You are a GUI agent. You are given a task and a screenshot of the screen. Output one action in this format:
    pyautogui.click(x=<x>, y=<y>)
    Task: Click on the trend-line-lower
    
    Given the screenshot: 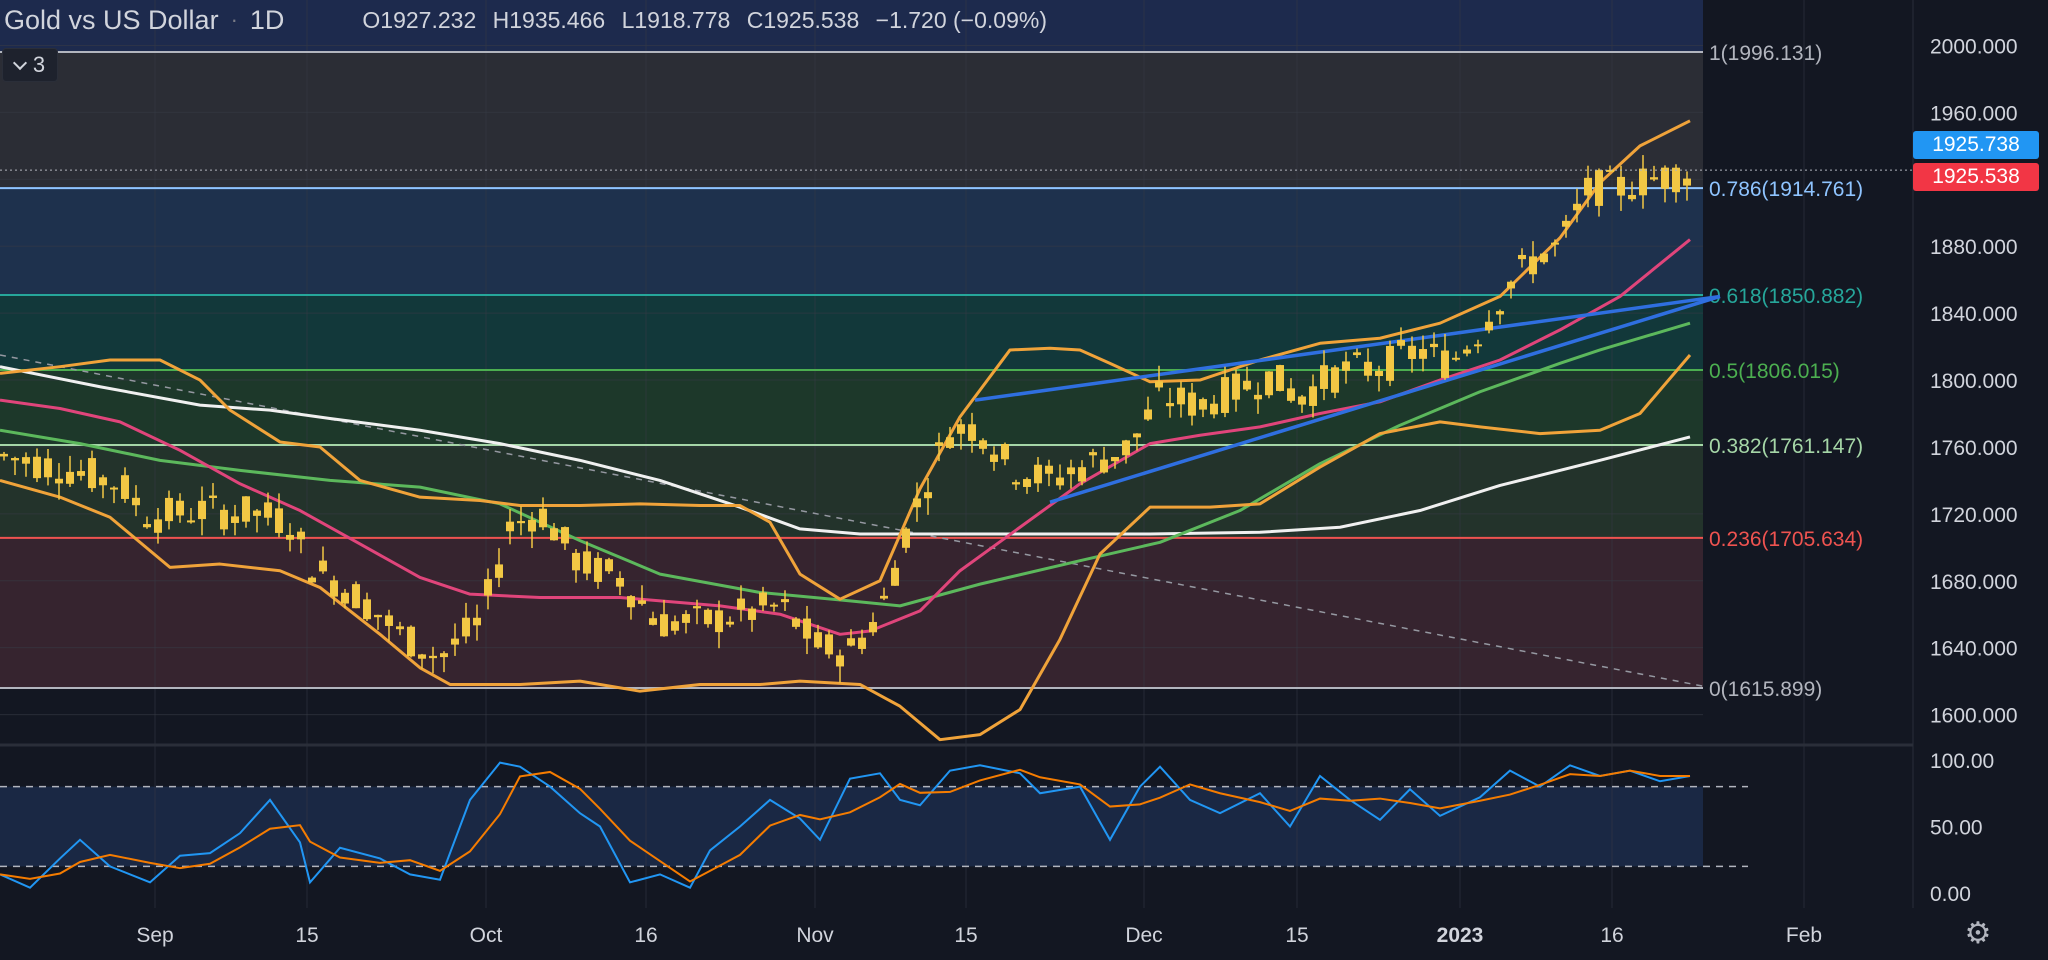 What is the action you would take?
    pyautogui.click(x=1385, y=399)
    